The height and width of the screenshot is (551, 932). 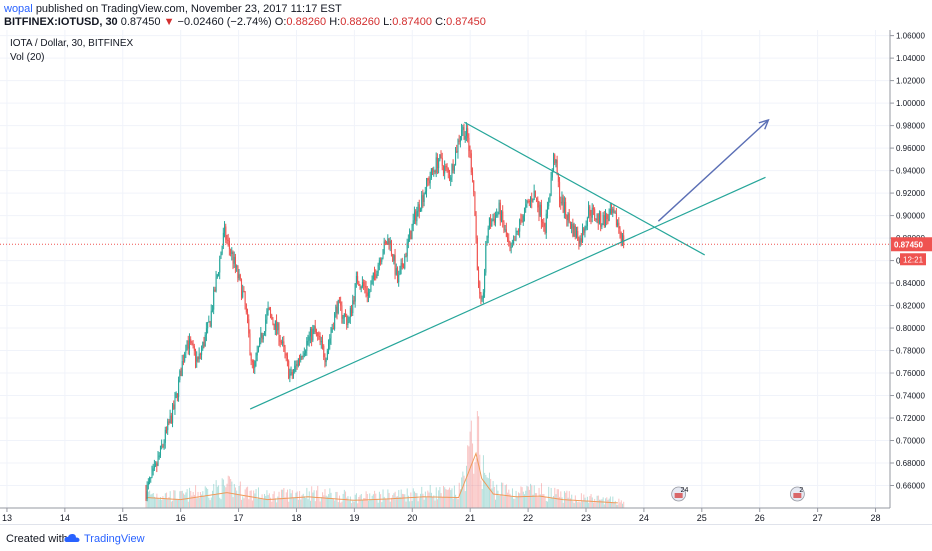 I want to click on forecast-arrow, so click(x=713, y=170).